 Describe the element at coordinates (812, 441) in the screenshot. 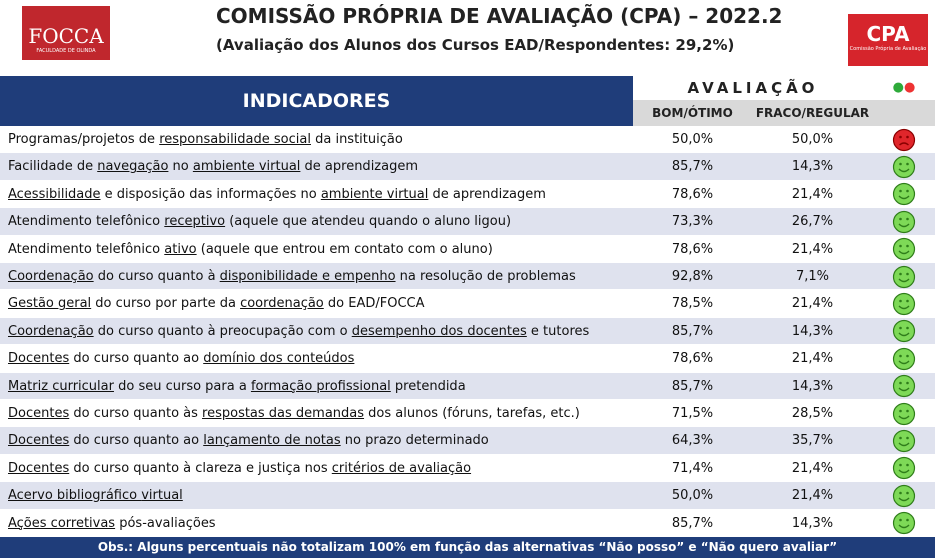

I see `value: 35,7%` at that location.